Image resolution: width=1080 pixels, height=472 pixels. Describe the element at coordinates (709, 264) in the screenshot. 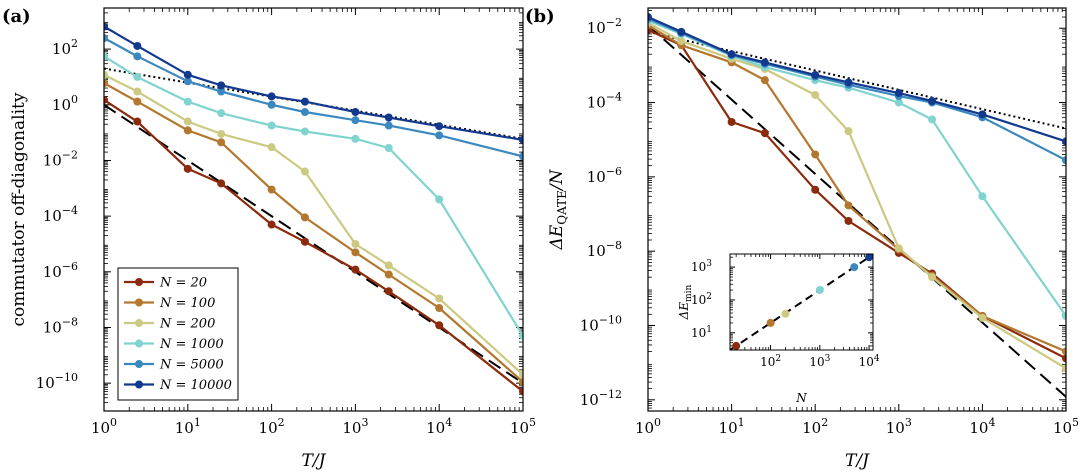

I see `inset-y-tick-exp: 3` at that location.